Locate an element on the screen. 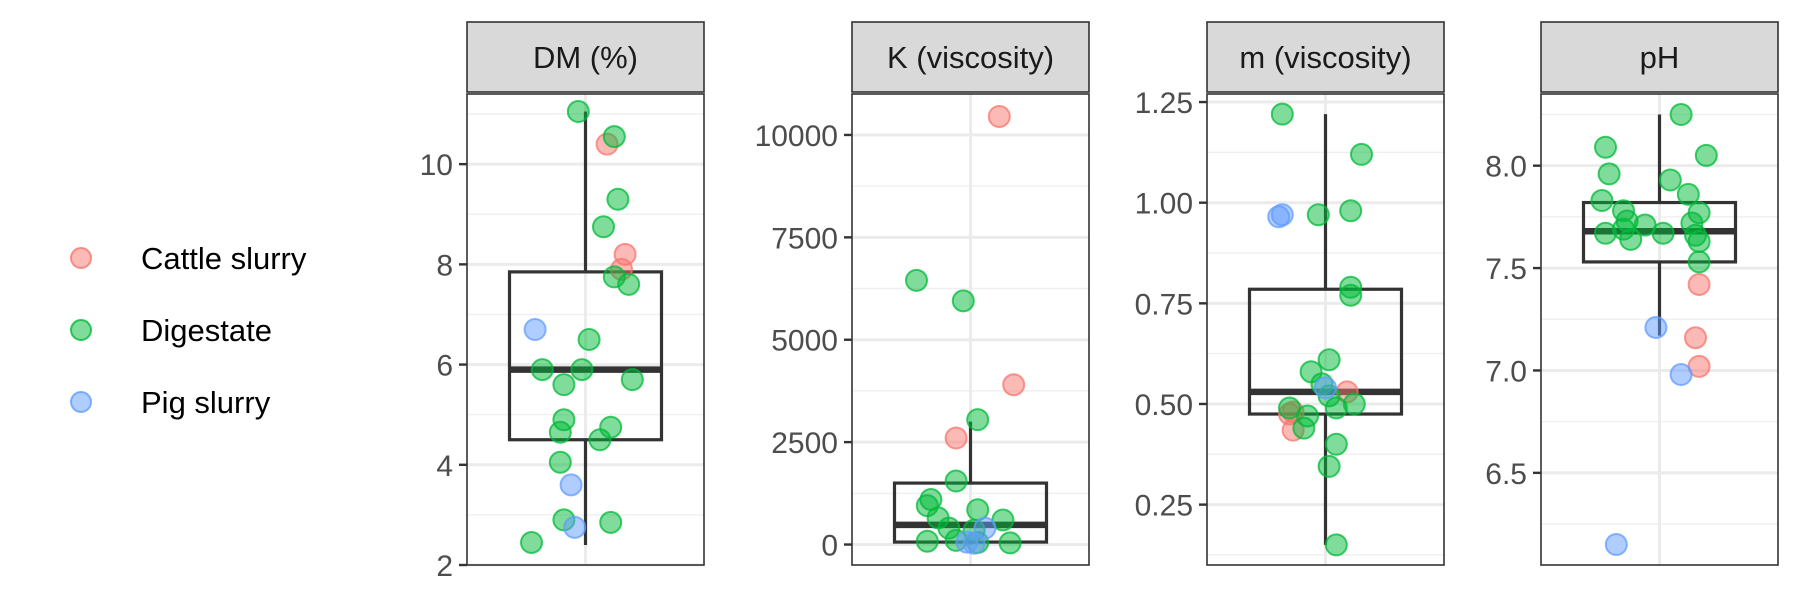 The image size is (1800, 600). y-tick-label: 7.5 is located at coordinates (1506, 269).